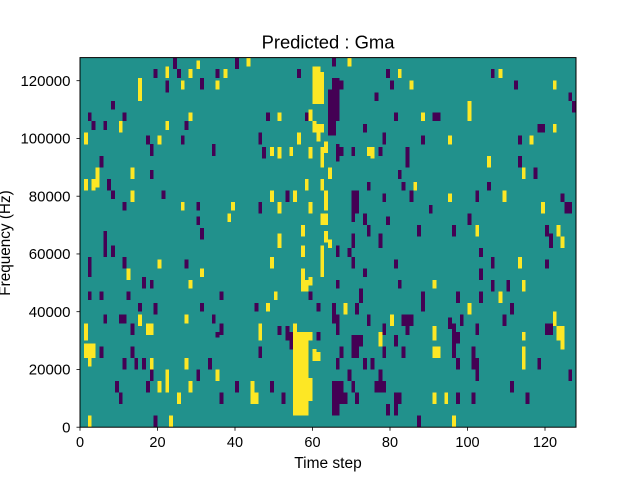 The height and width of the screenshot is (480, 640). I want to click on svg-text: 60000, so click(50, 254).